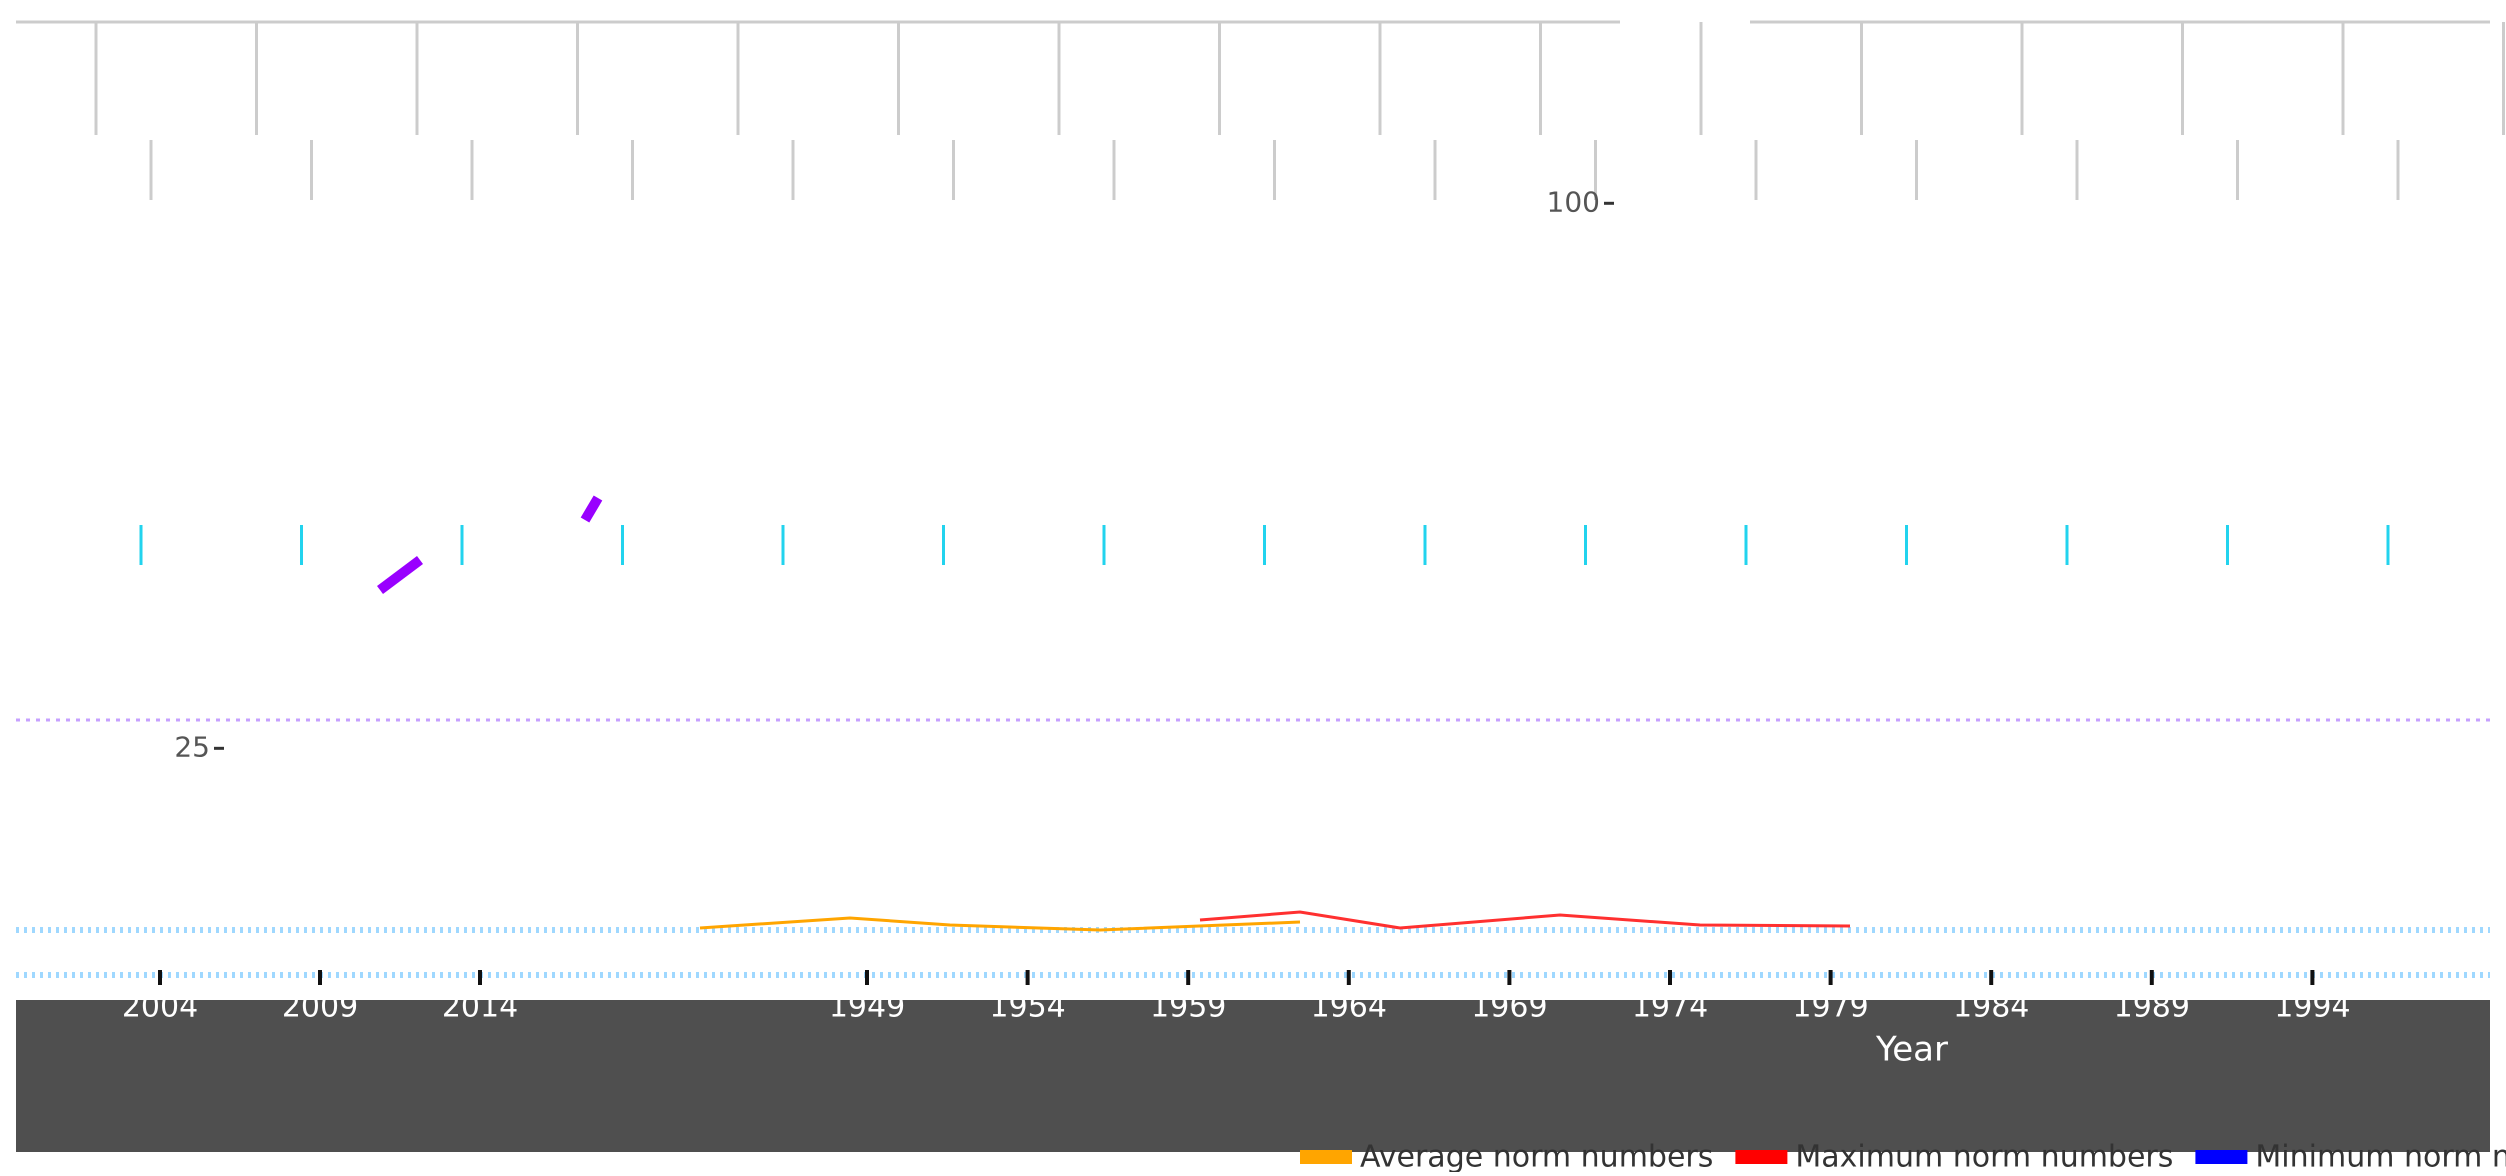  Describe the element at coordinates (1984, 1156) in the screenshot. I see `legend-label: Maximum norm numbers` at that location.